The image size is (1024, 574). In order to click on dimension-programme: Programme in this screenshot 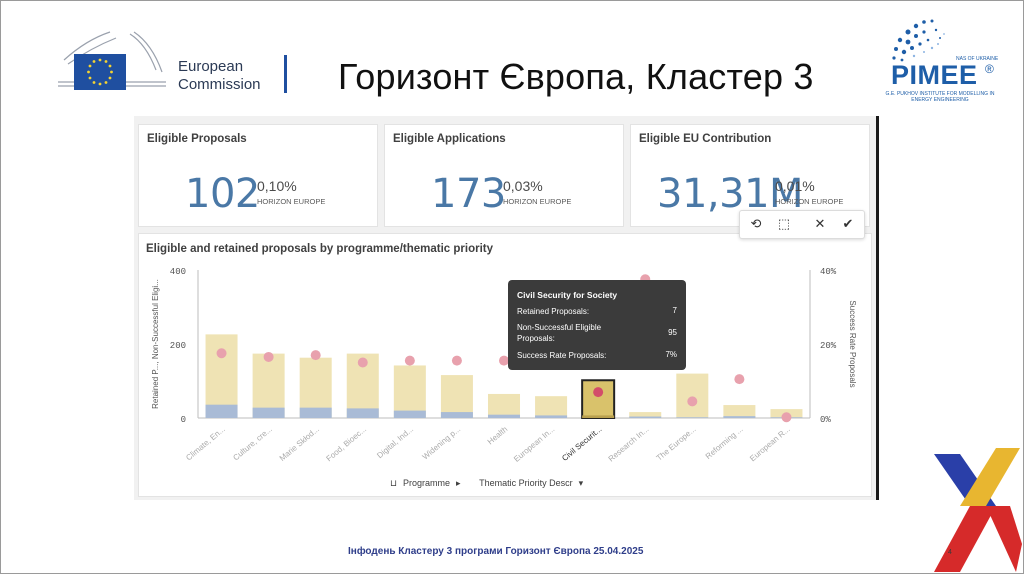, I will do `click(427, 483)`.